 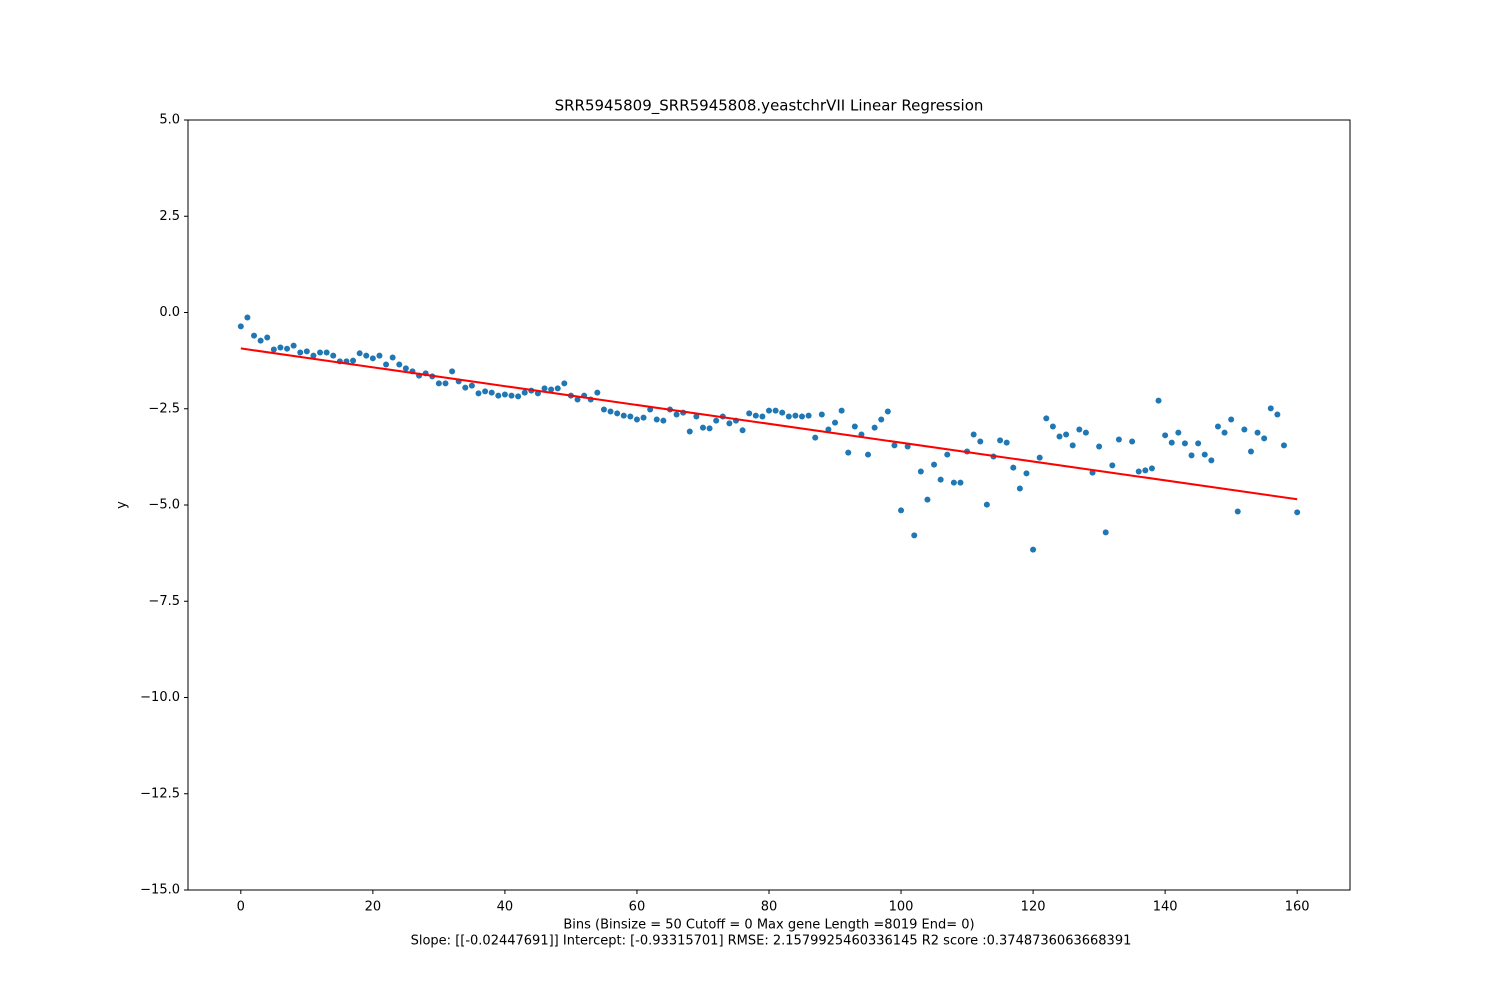 I want to click on x-tick-label: 0, so click(x=241, y=907).